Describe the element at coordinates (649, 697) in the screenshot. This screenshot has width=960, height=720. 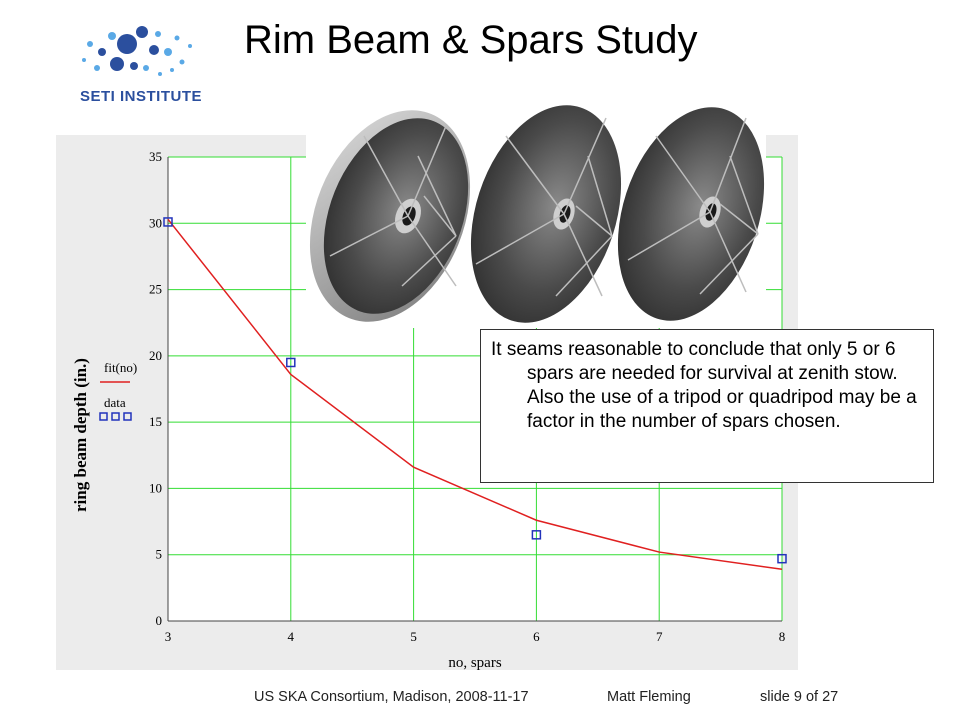
I see `footer-author: Matt Fleming` at that location.